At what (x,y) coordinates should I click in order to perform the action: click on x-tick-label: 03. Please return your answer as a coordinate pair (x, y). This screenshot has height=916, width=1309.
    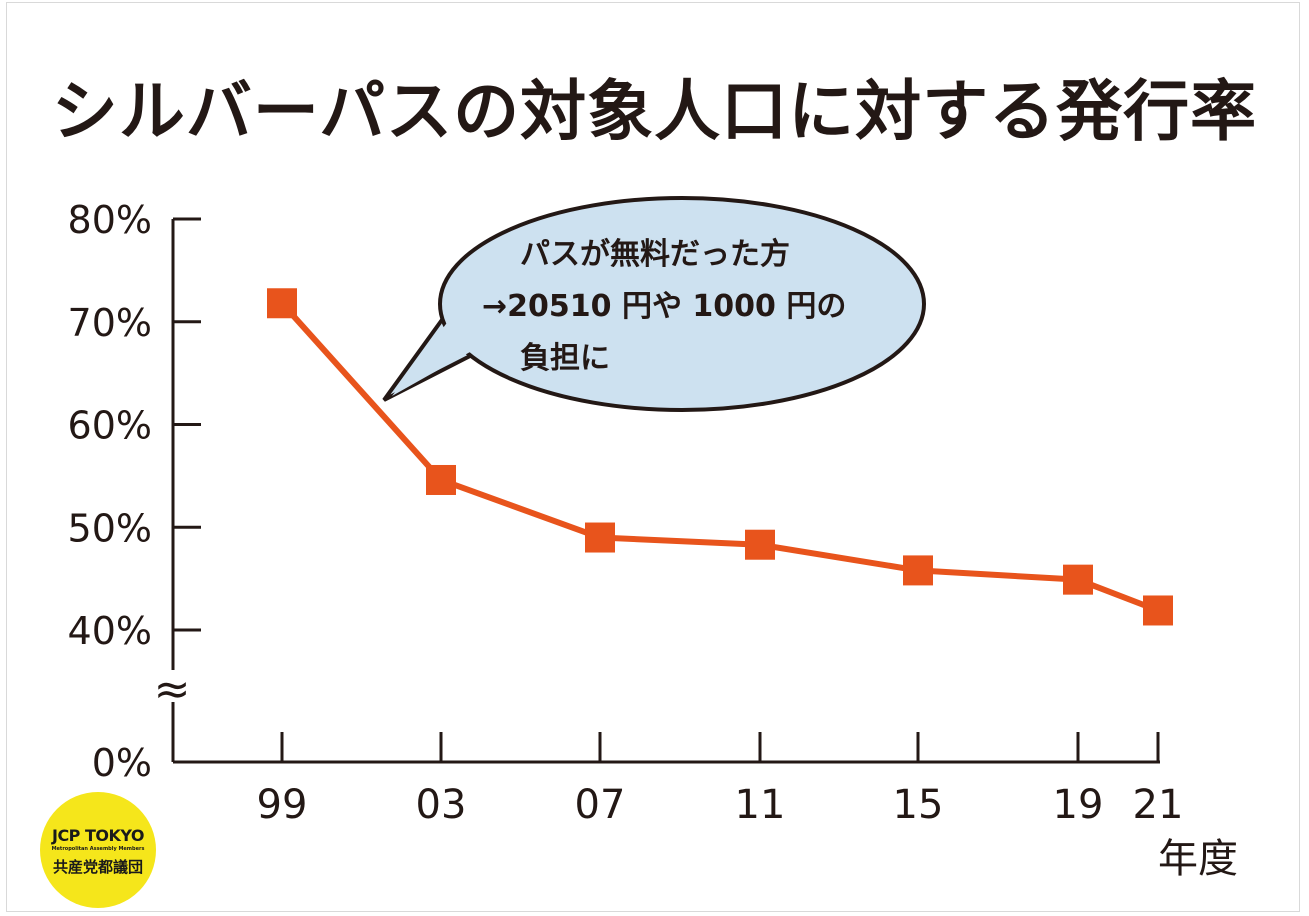
    Looking at the image, I should click on (441, 805).